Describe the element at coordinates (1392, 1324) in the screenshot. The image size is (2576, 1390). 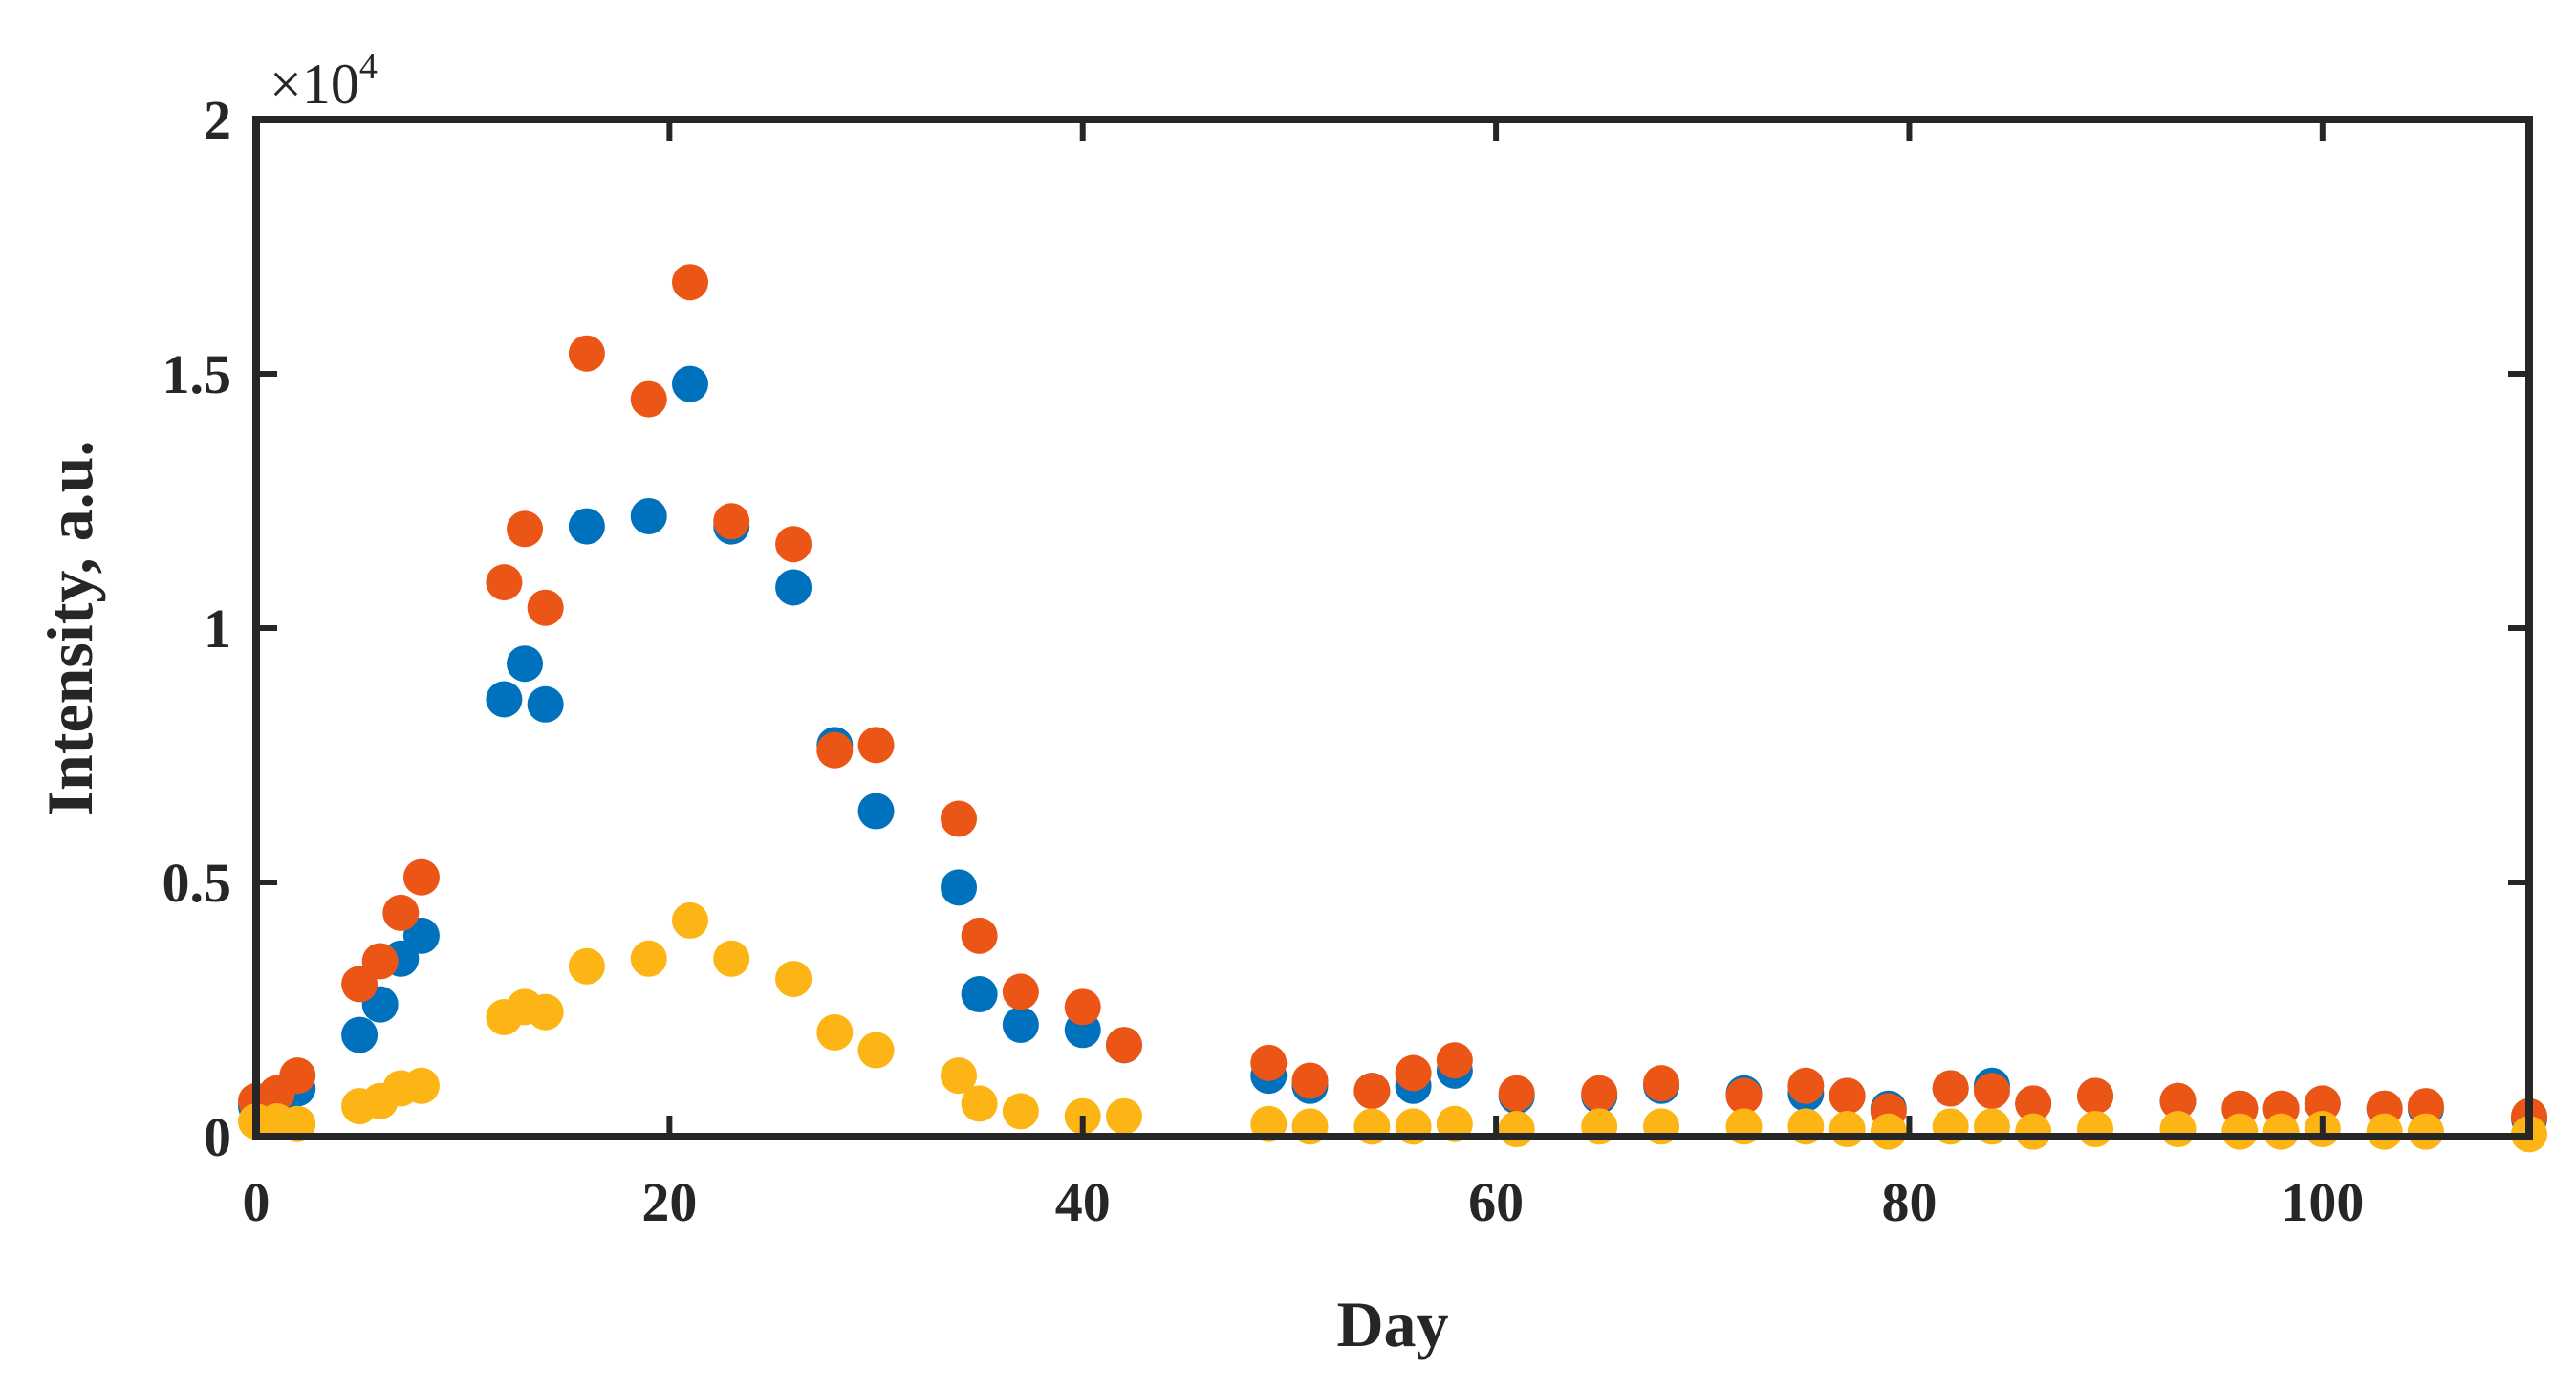
I see `x-axis-label: Day` at that location.